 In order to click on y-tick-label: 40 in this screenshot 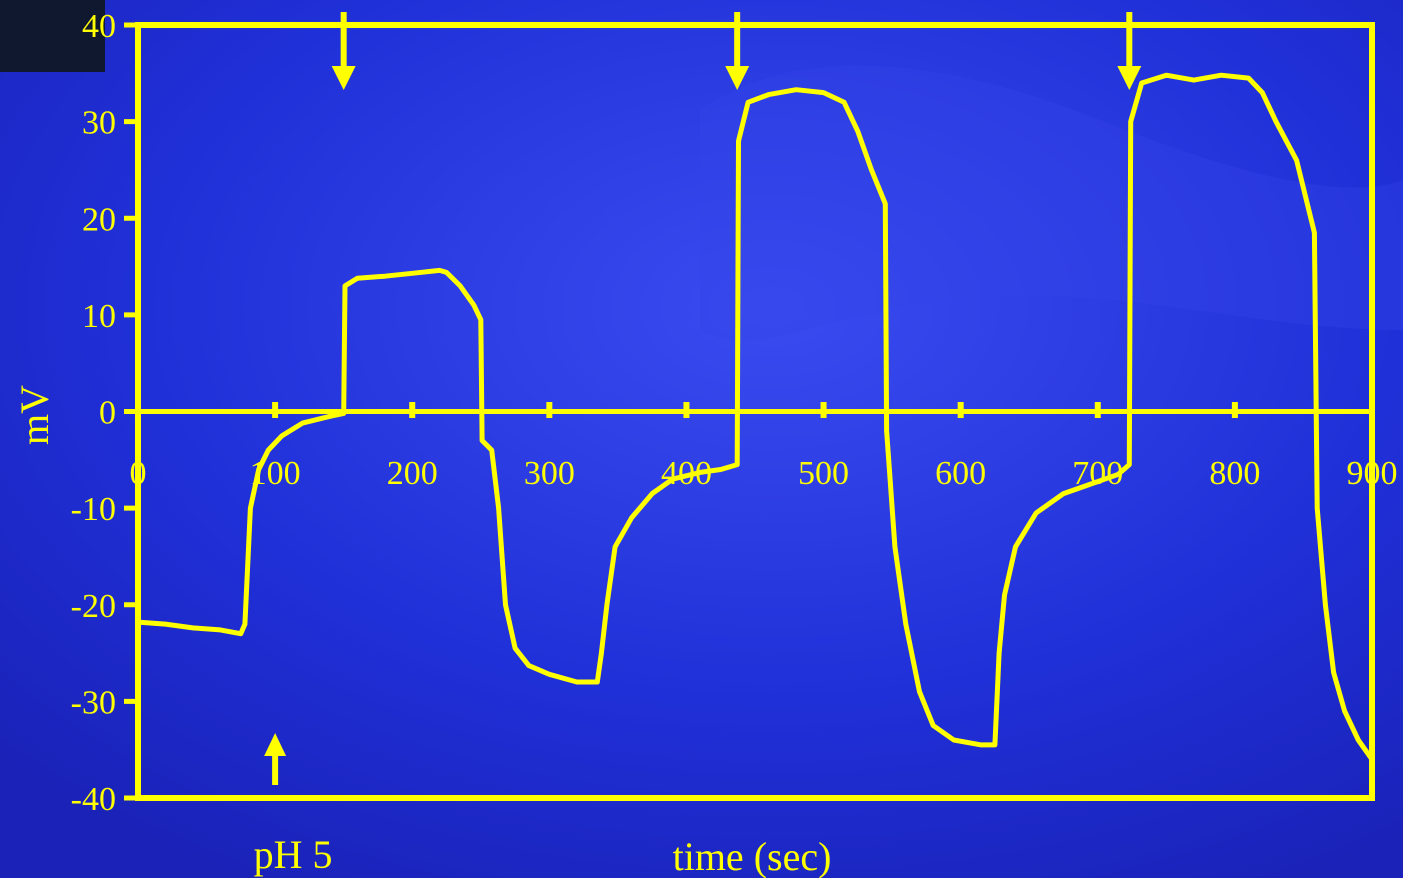, I will do `click(99, 26)`.